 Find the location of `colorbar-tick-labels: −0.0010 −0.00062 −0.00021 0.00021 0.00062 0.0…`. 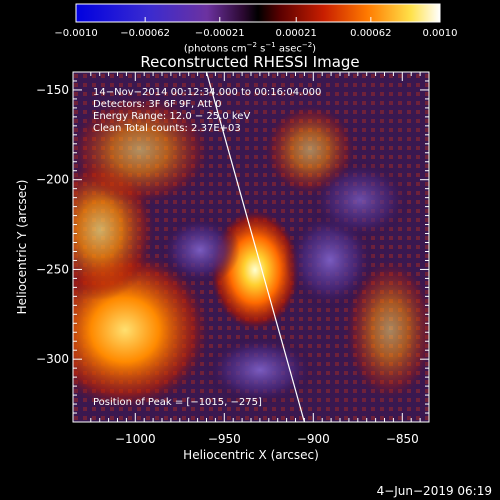

colorbar-tick-labels: −0.0010 −0.00062 −0.00021 0.00021 0.00062 0.0… is located at coordinates (255, 33).